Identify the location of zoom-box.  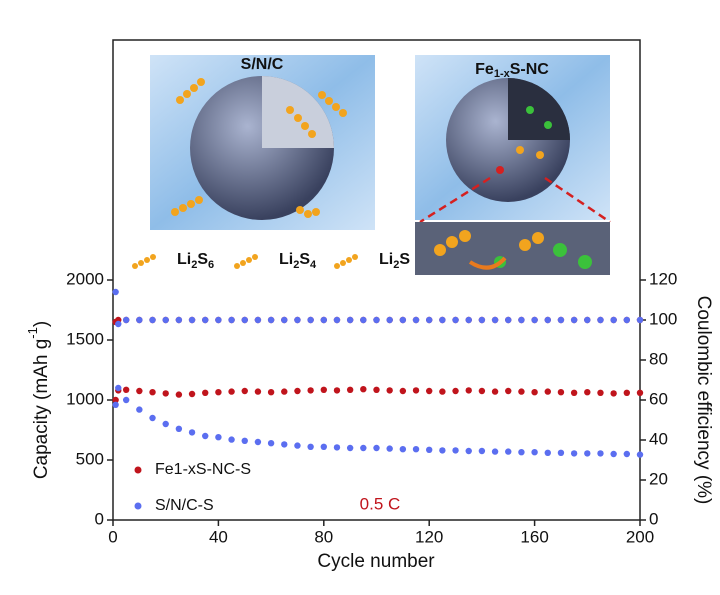
(512, 248).